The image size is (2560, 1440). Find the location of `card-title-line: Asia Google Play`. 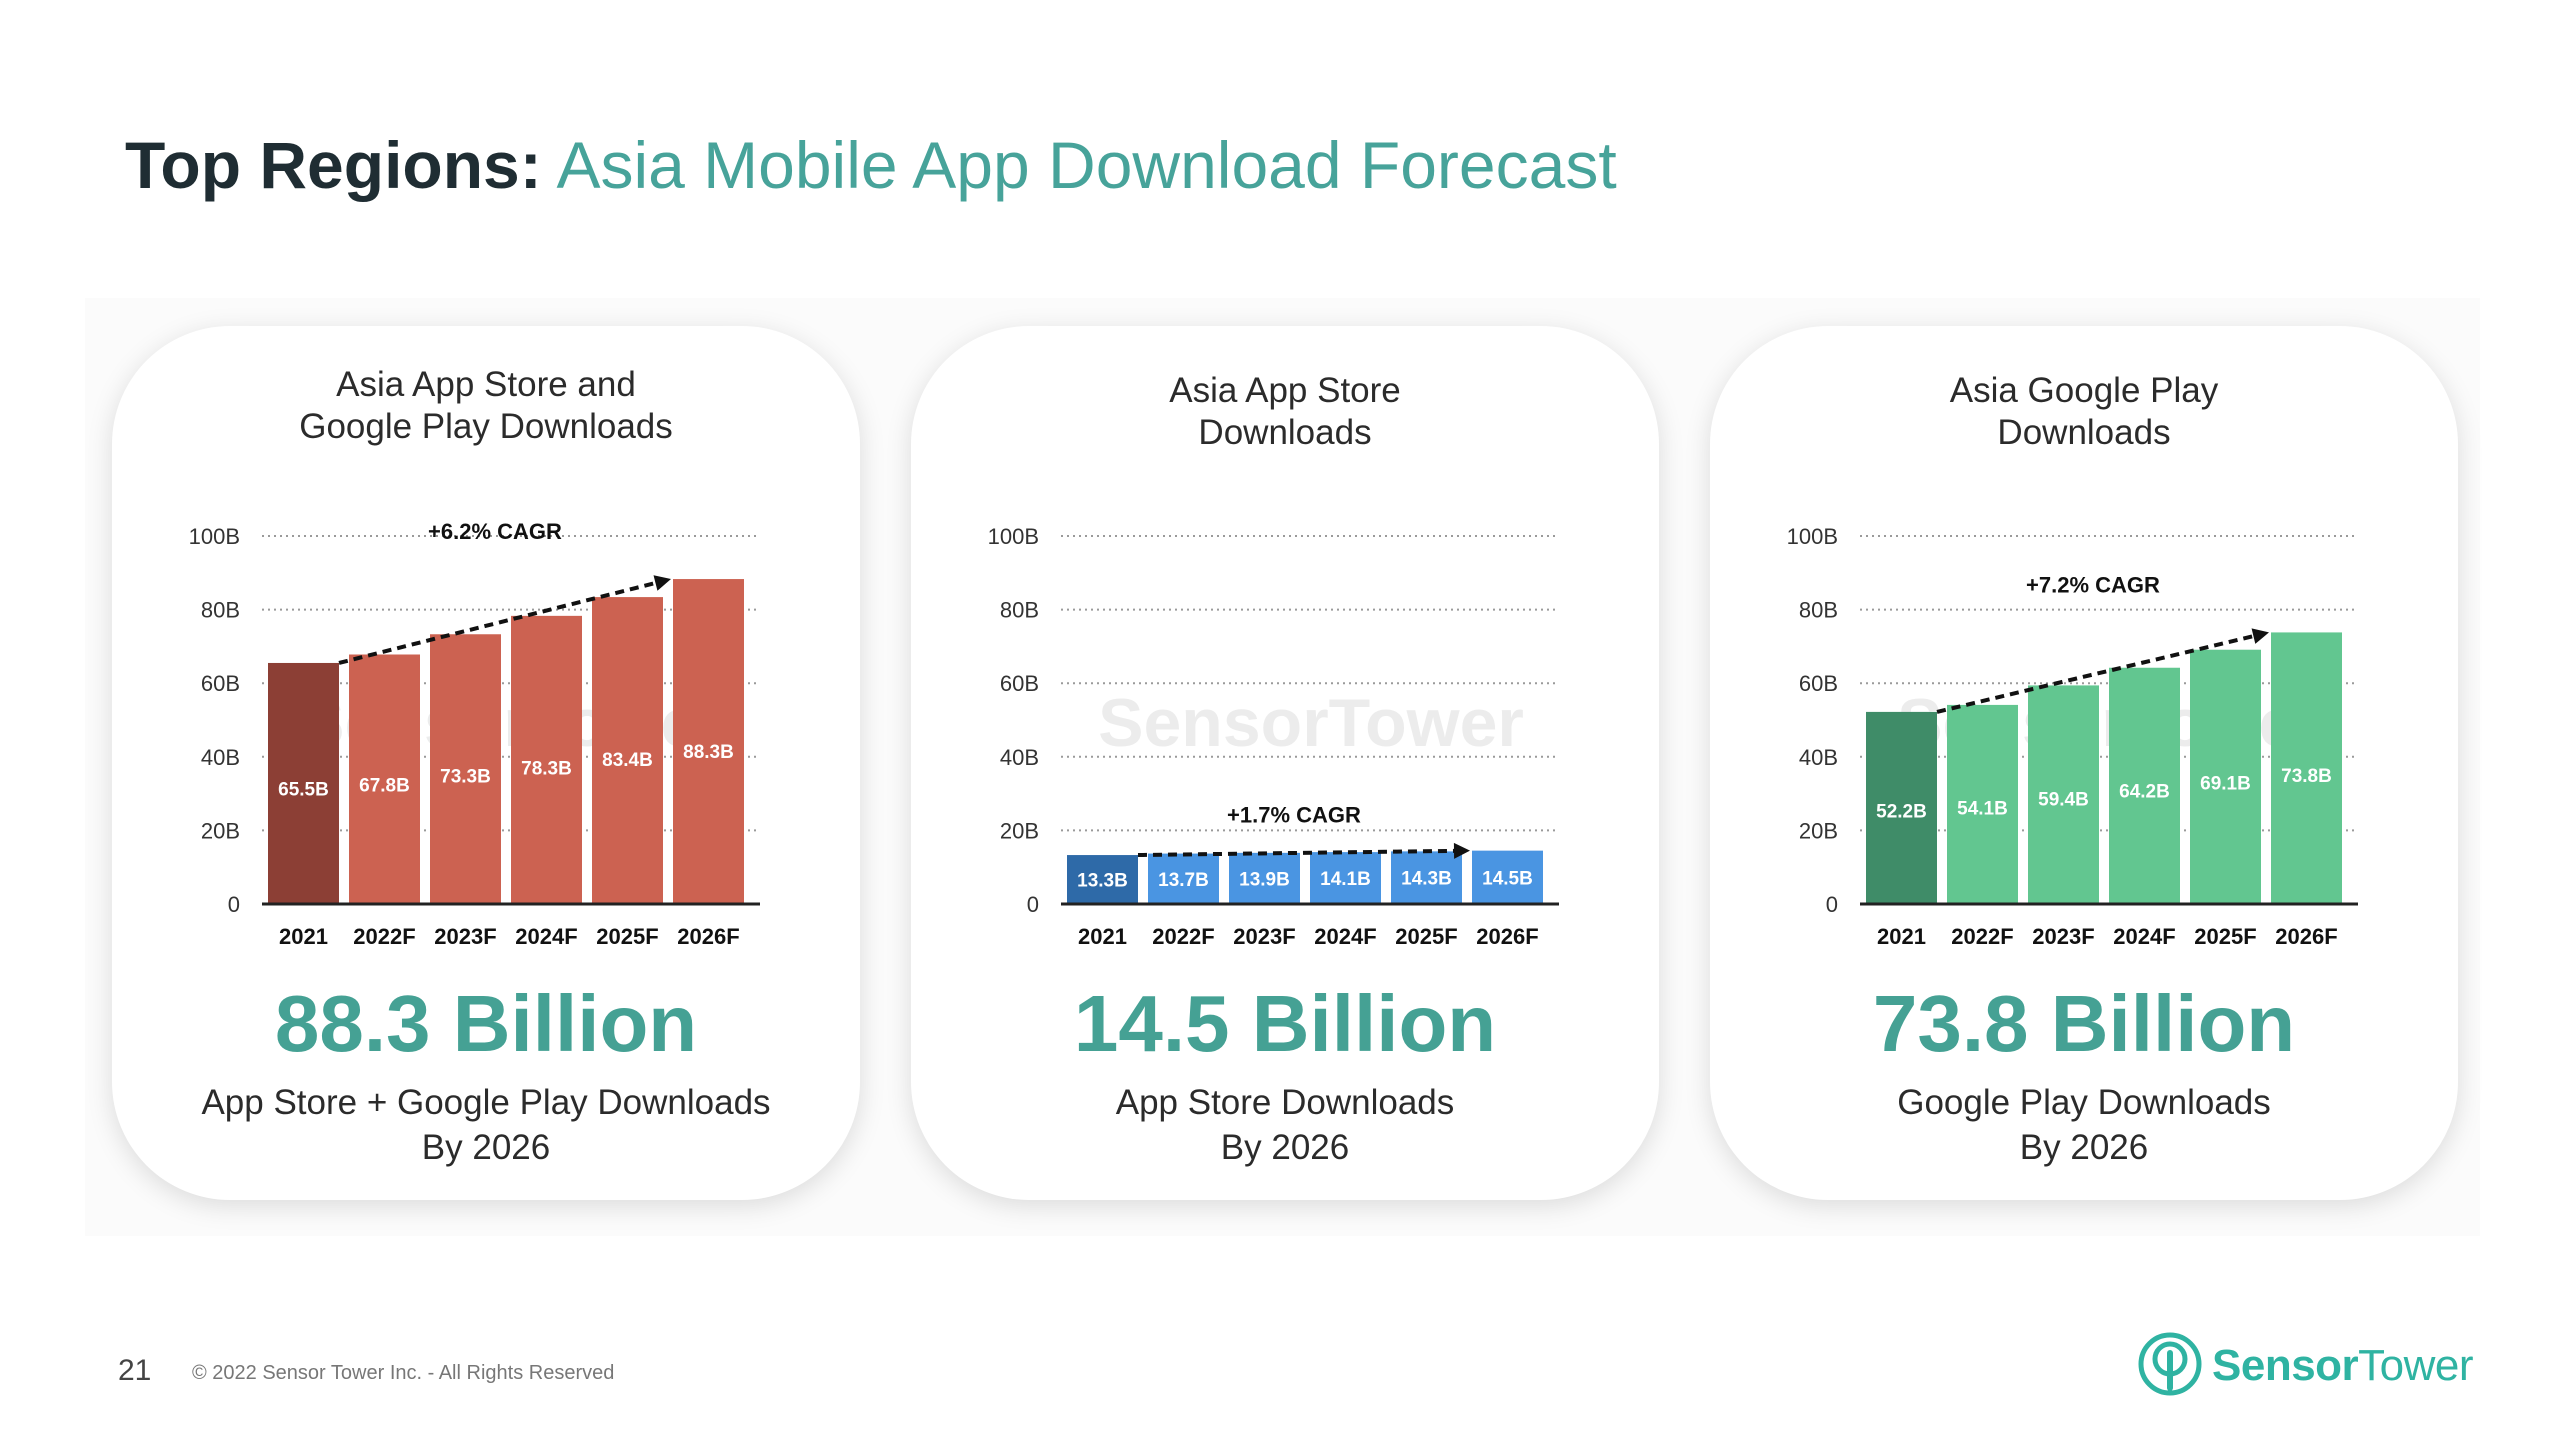

card-title-line: Asia Google Play is located at coordinates (2084, 390).